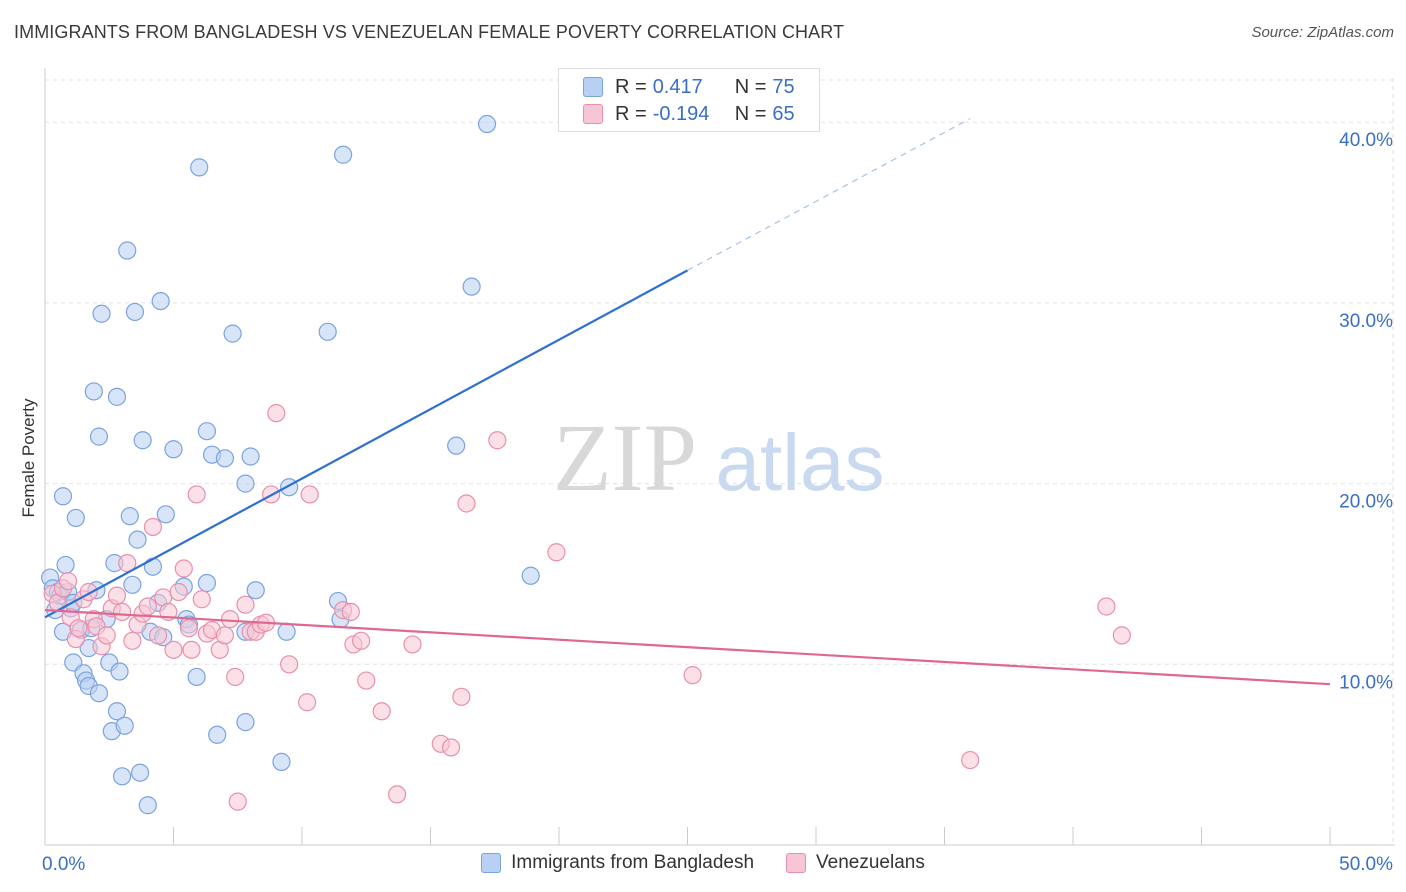 This screenshot has height=892, width=1406. What do you see at coordinates (681, 113) in the screenshot?
I see `legend-r-value: -0.194` at bounding box center [681, 113].